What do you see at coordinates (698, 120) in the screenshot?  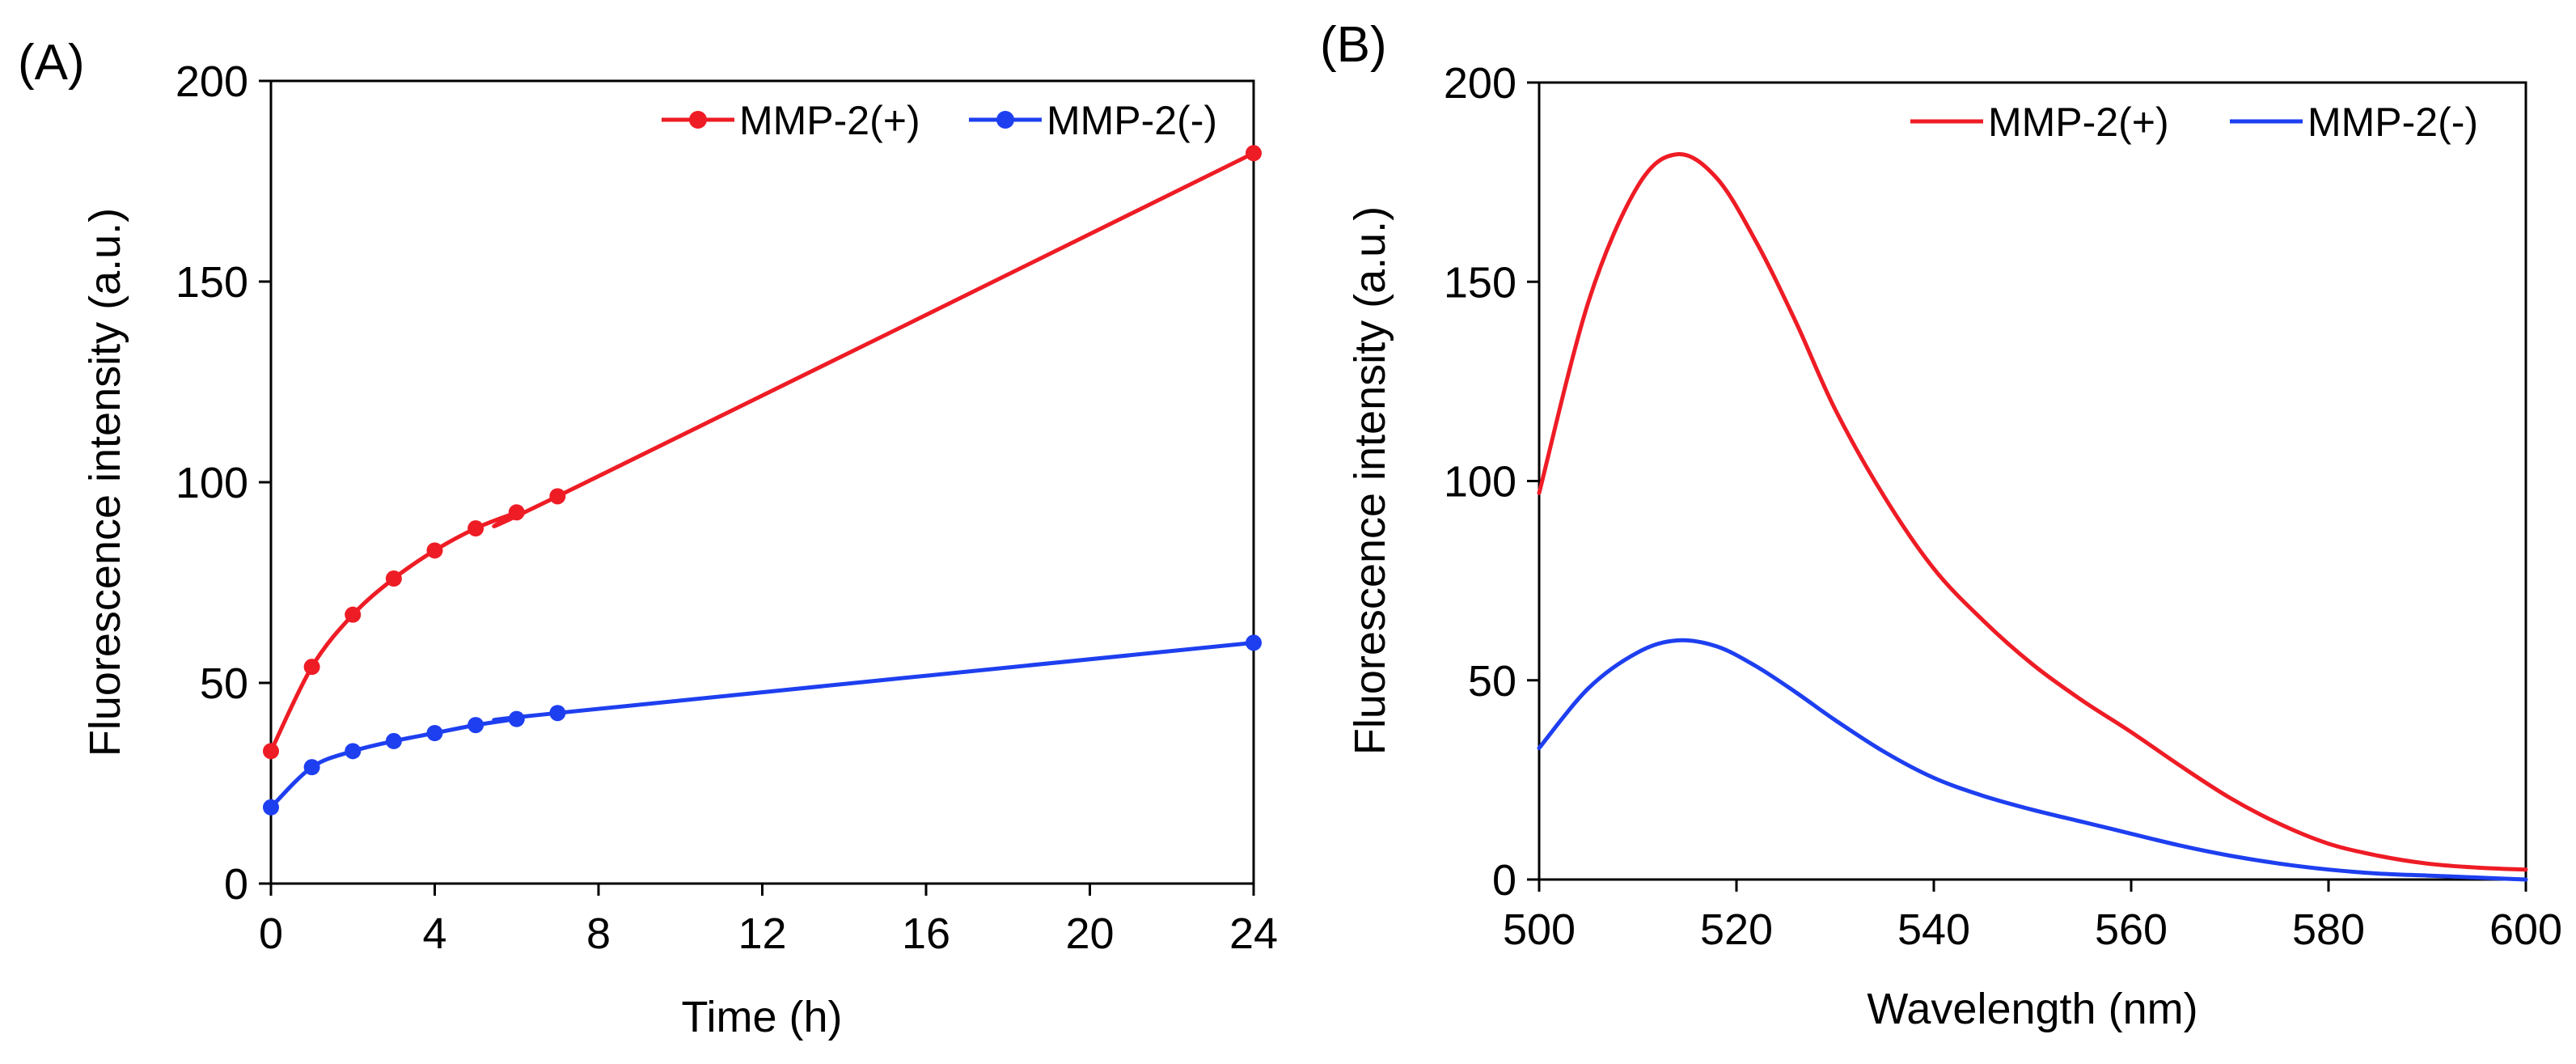 I see `panel-a-legend-marker-mmp2-plus` at bounding box center [698, 120].